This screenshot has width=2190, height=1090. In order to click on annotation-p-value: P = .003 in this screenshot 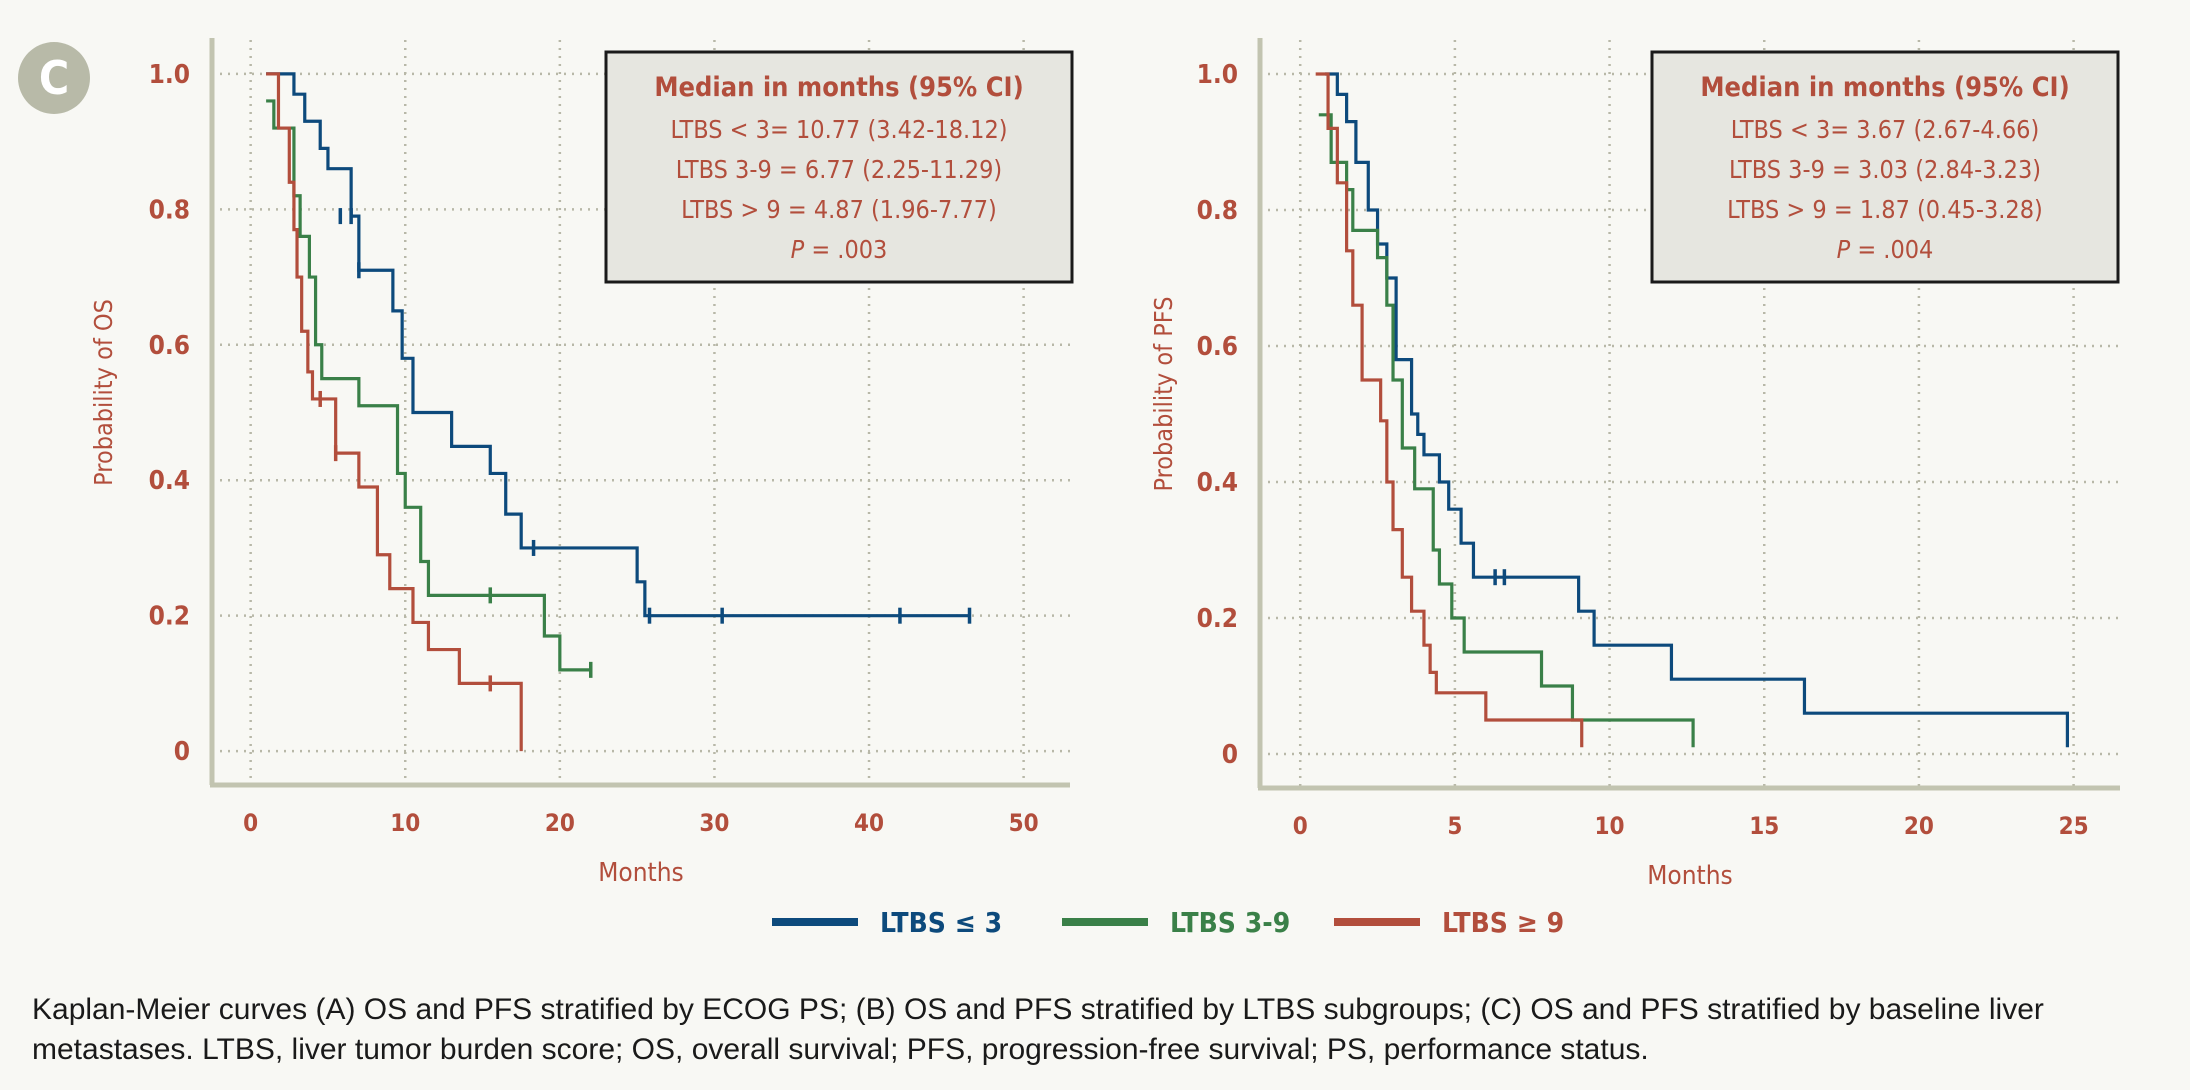, I will do `click(839, 249)`.